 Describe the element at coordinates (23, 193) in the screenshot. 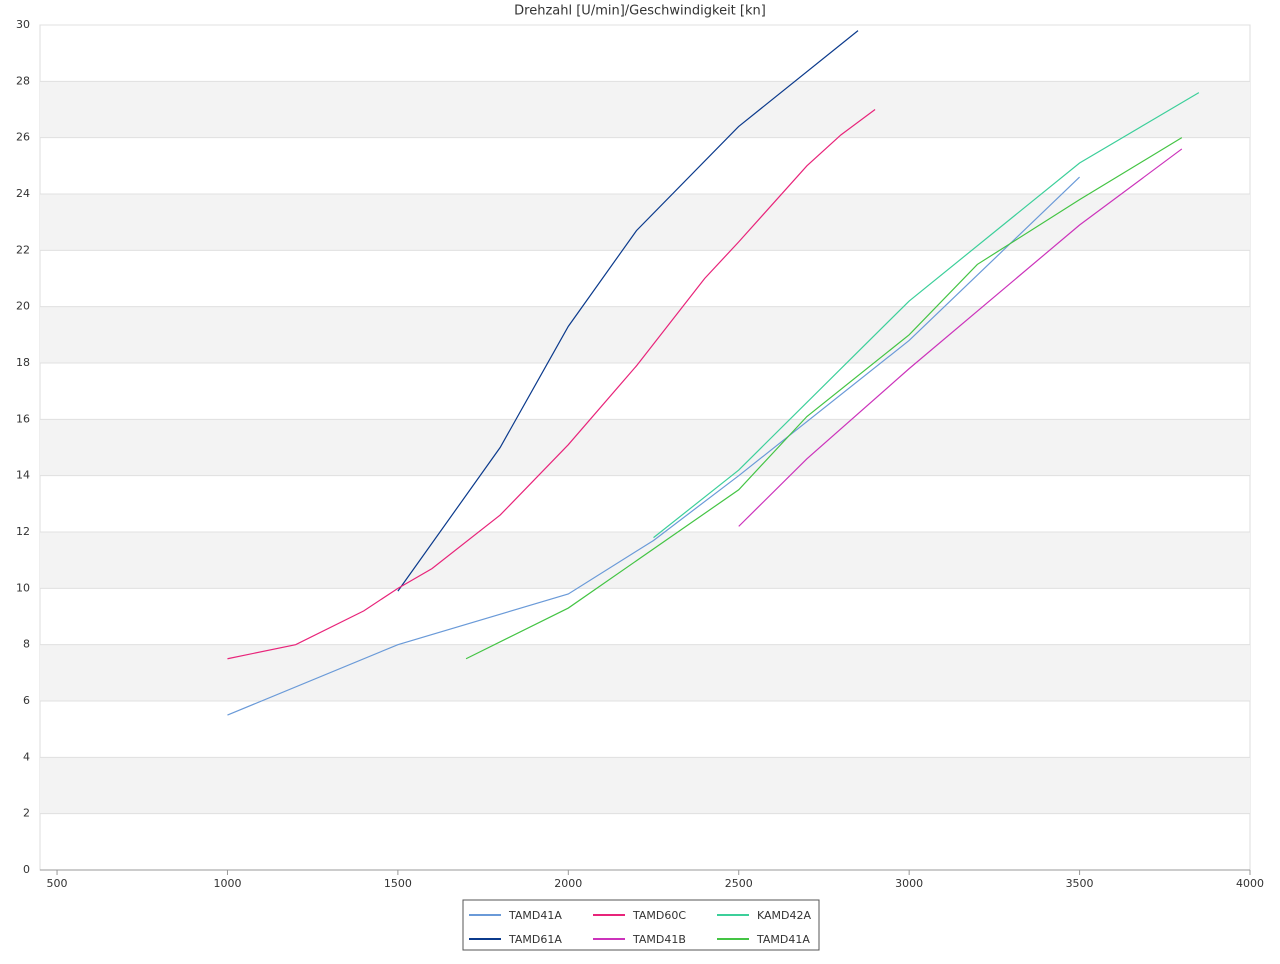

I see `y-tick-label: 24` at that location.